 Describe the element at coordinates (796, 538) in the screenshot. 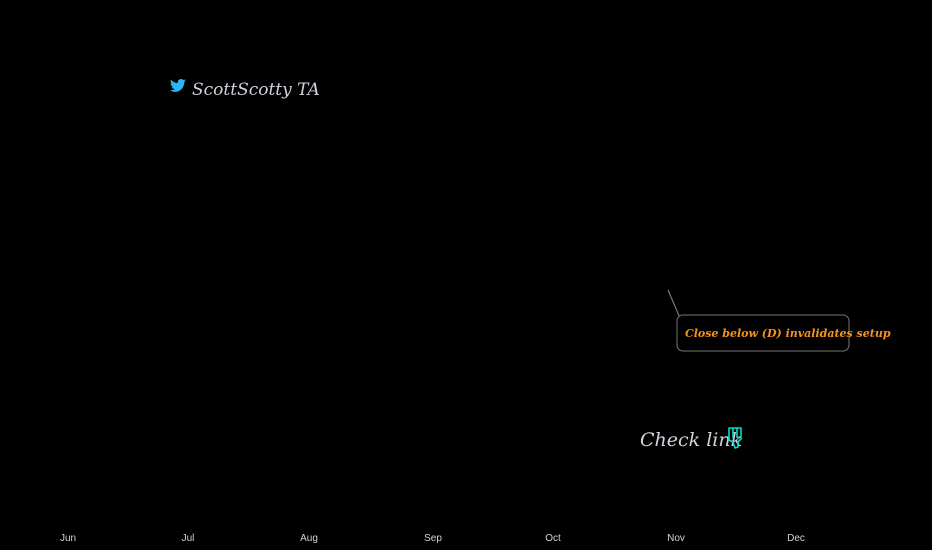

I see `x-tick-label-dec: Dec` at that location.